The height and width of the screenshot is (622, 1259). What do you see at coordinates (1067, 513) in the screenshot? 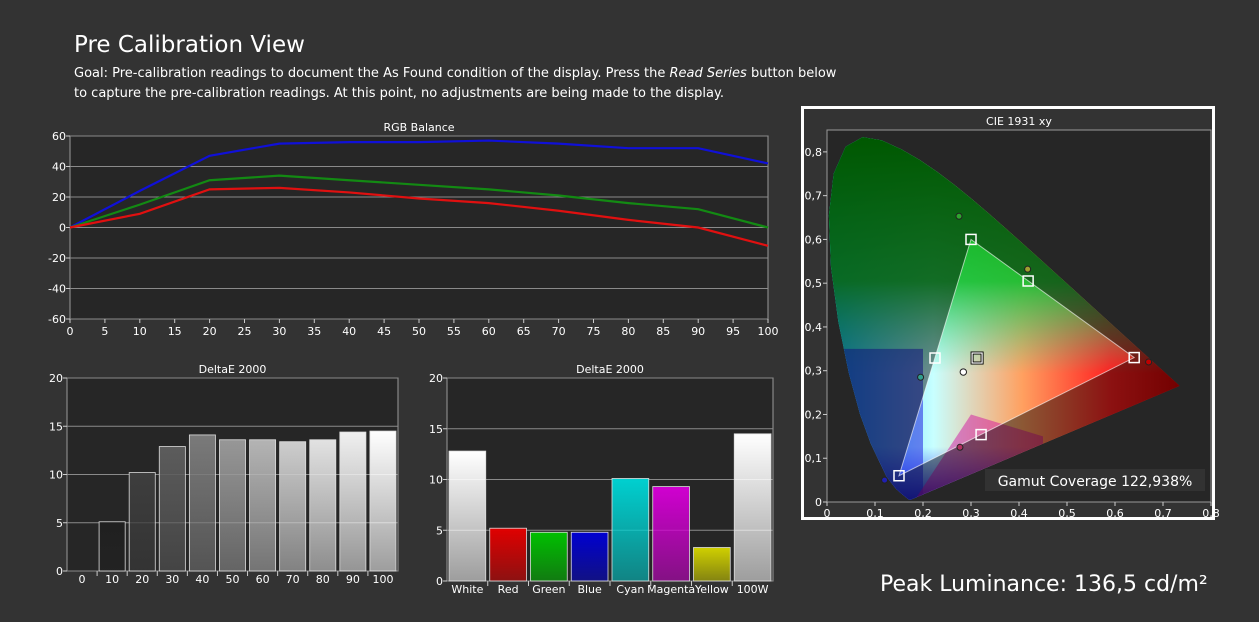
I see `x-tick-label: 0,5` at bounding box center [1067, 513].